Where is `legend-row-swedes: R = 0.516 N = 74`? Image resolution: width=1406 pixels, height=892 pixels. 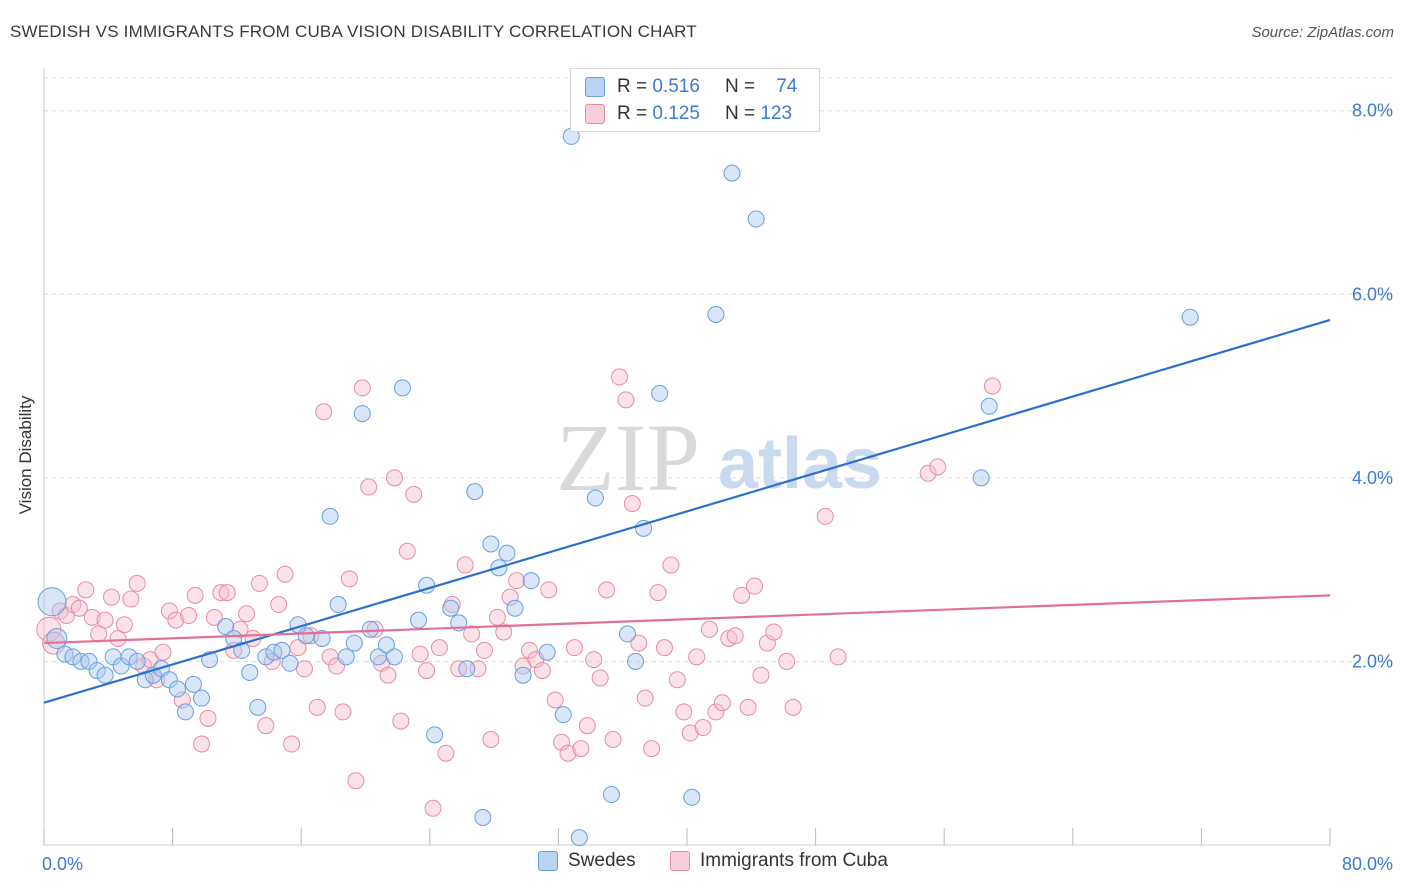
legend-row-swedes: R = 0.516 N = 74 is located at coordinates (691, 87).